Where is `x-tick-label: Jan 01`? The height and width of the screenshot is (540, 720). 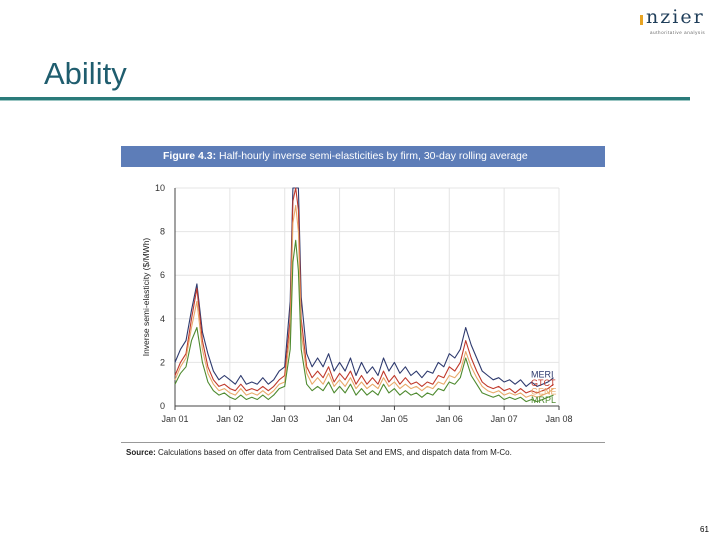 x-tick-label: Jan 01 is located at coordinates (174, 419).